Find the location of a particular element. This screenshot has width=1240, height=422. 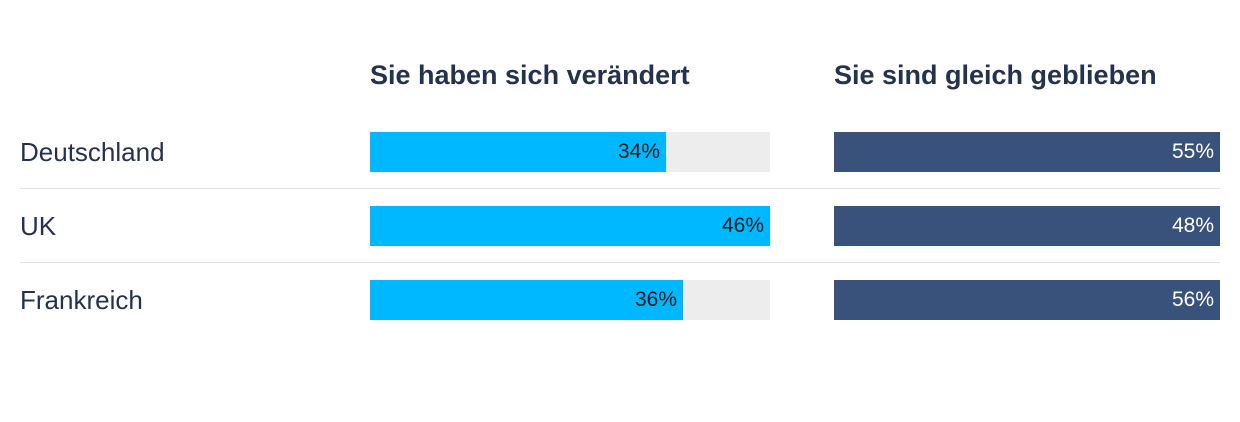

series-header-unchanged: Sie sind gleich geblieben is located at coordinates (995, 75).